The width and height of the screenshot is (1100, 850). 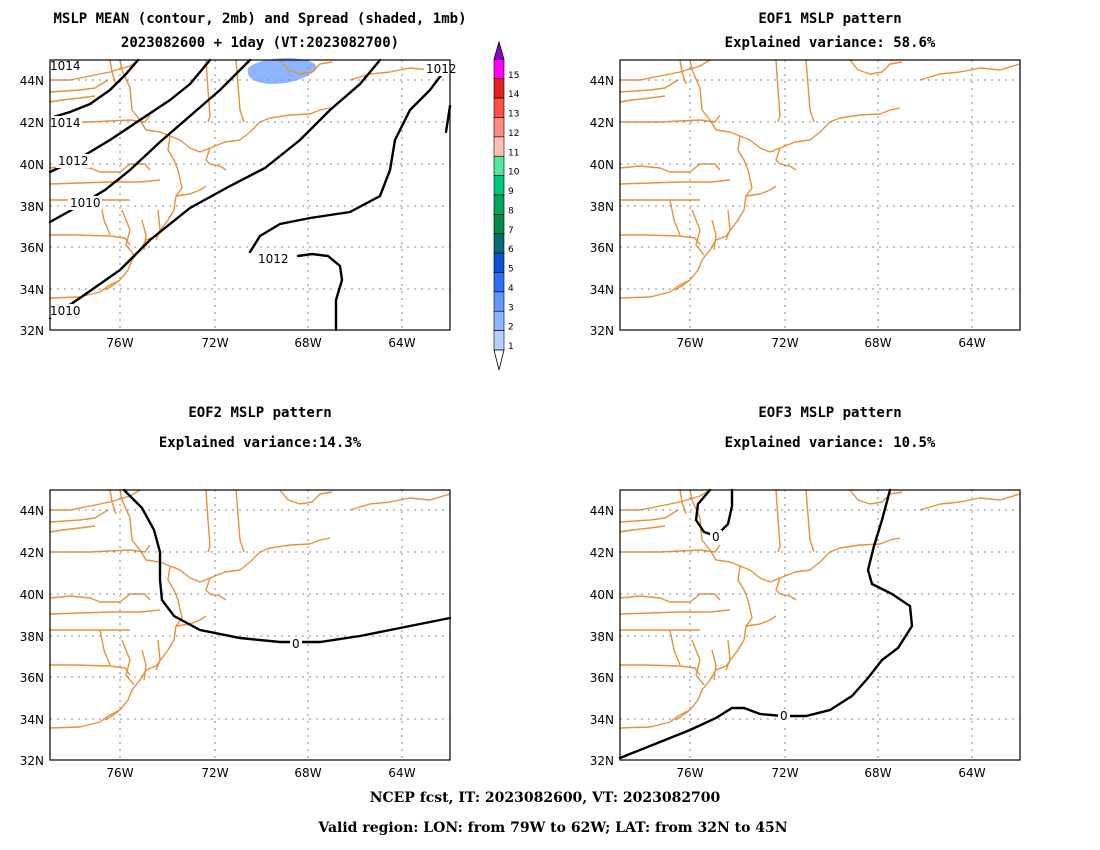 I want to click on colorbar-label: 9, so click(x=511, y=192).